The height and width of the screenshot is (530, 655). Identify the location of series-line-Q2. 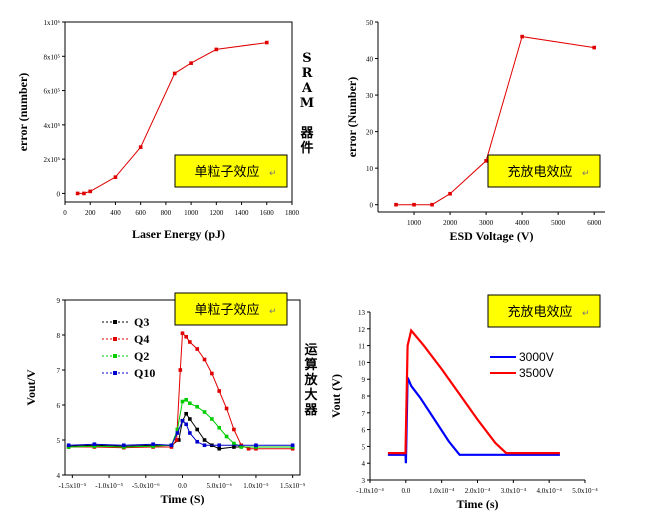
(180, 423).